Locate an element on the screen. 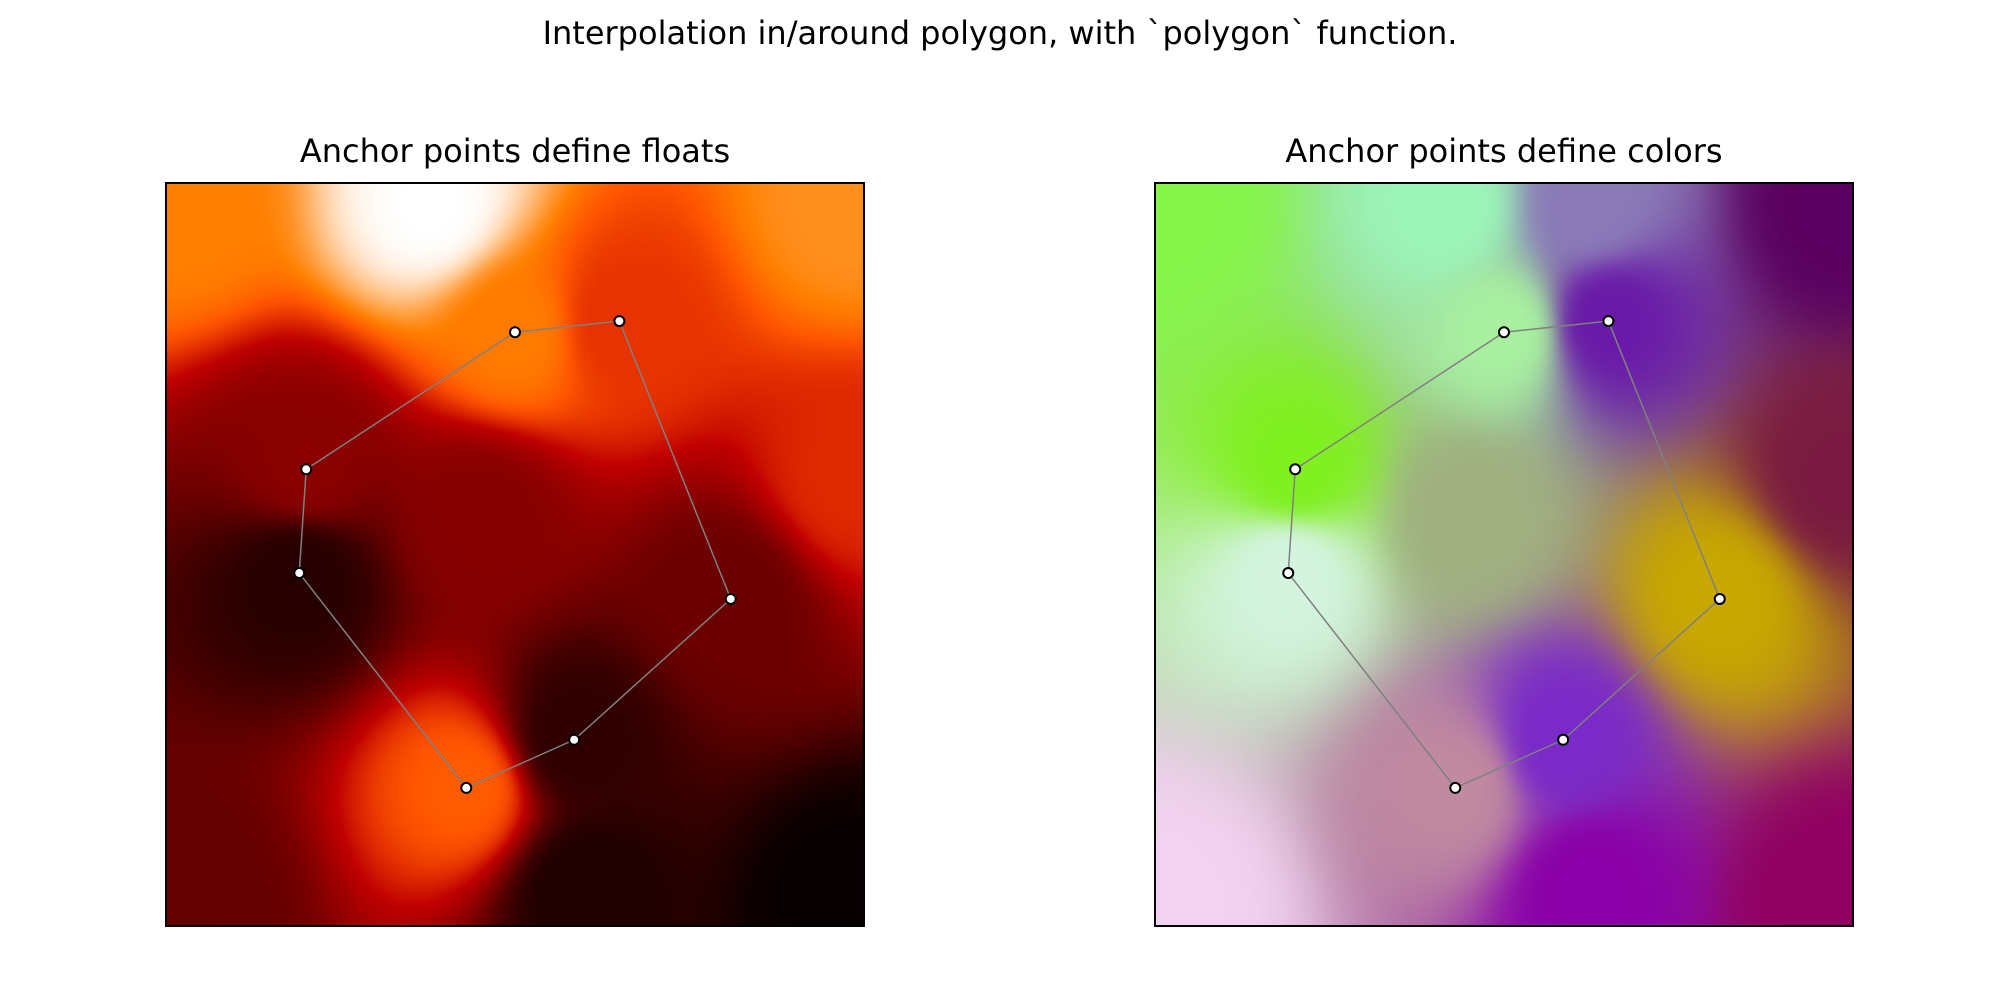  color-panel-title: Anchor points define colors is located at coordinates (1504, 151).